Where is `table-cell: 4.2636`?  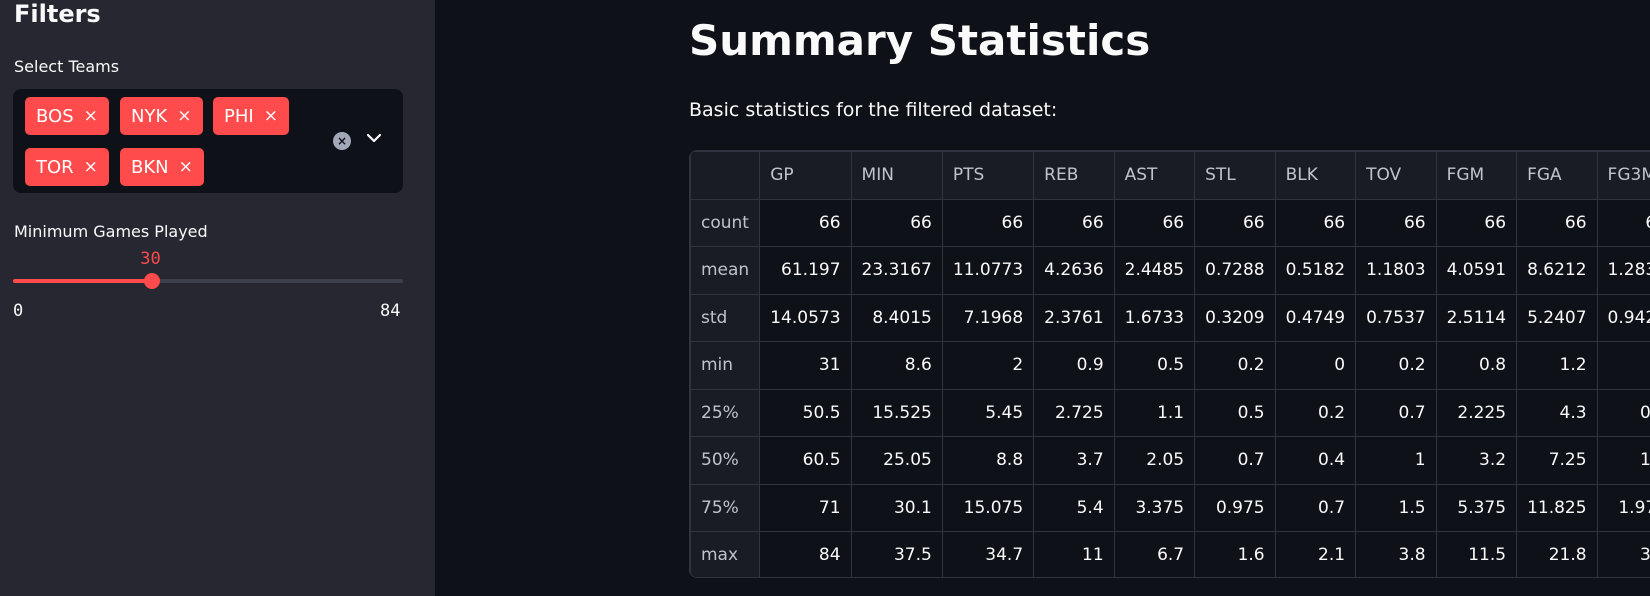
table-cell: 4.2636 is located at coordinates (1074, 270).